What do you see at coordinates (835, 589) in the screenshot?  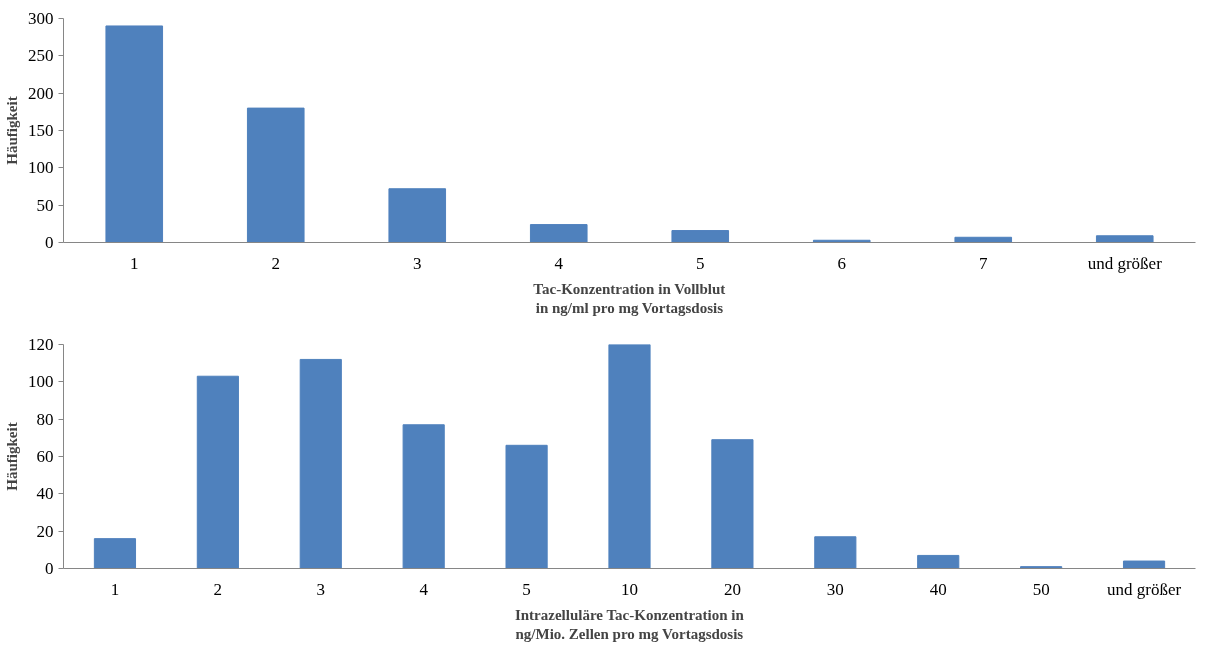 I see `x-tick-label: 30` at bounding box center [835, 589].